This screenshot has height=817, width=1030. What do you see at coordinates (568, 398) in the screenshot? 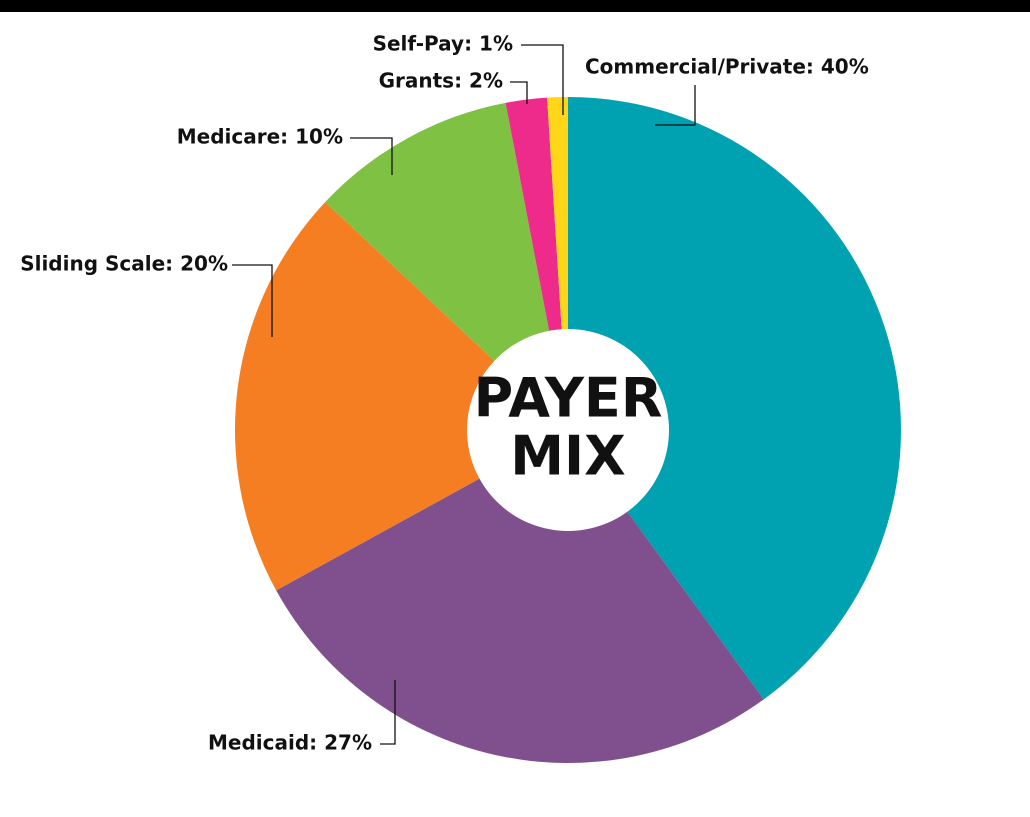
I see `center-text: PAYER` at bounding box center [568, 398].